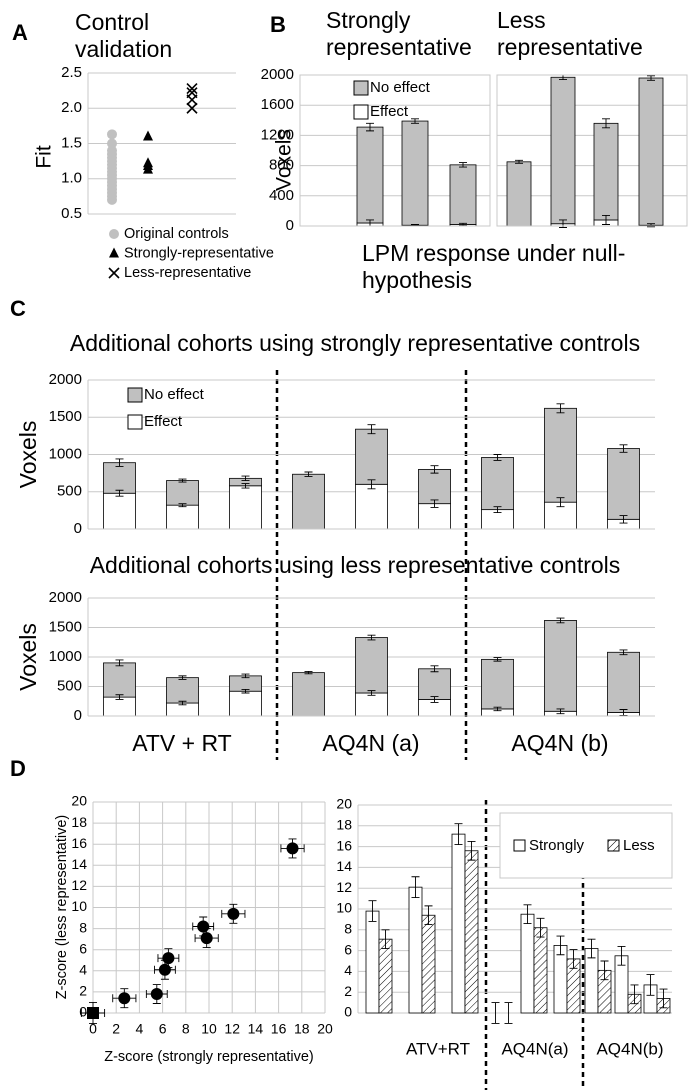 The image size is (690, 1090). I want to click on y-tick-label: 2, so click(348, 991).